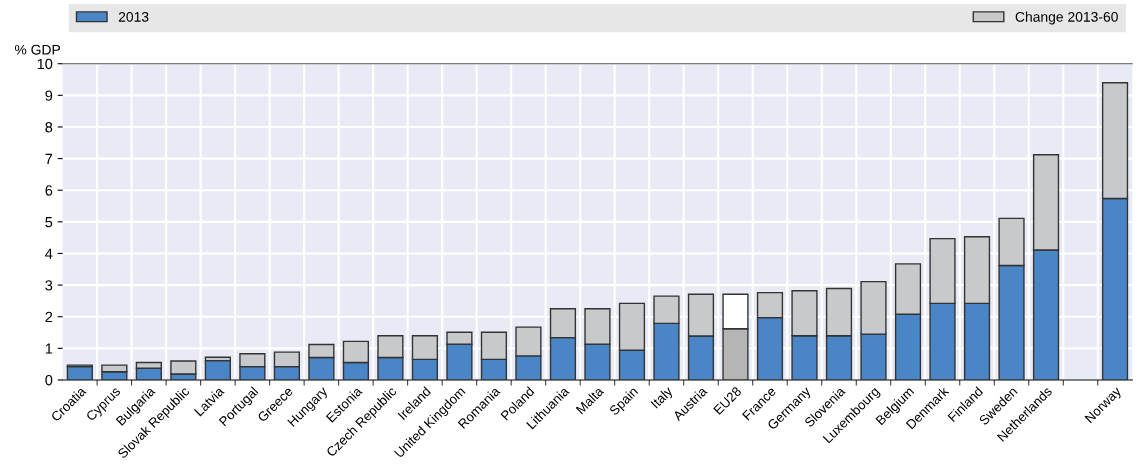  I want to click on y-tick-label: 3, so click(49, 285).